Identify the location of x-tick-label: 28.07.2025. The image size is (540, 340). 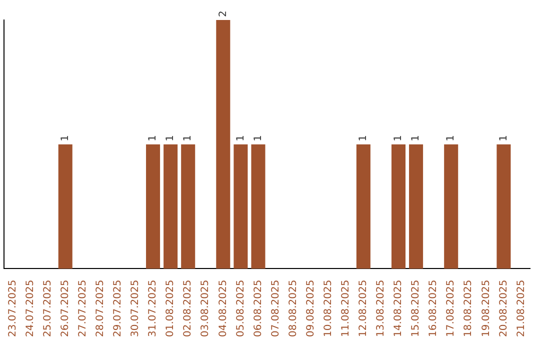
(100, 309).